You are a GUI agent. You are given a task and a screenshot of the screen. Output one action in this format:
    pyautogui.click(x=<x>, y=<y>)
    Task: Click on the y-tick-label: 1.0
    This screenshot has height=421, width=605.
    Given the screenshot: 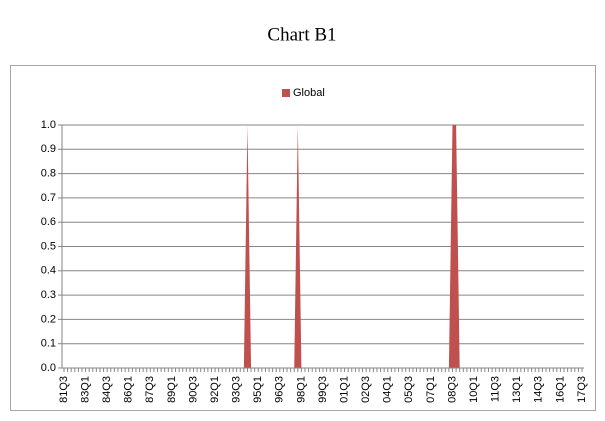 What is the action you would take?
    pyautogui.click(x=48, y=125)
    